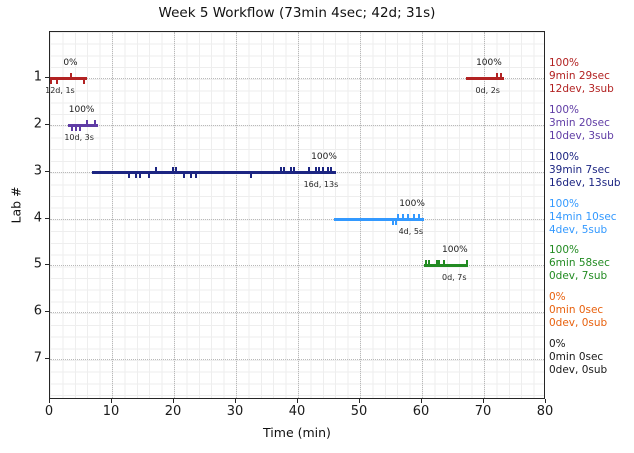 The height and width of the screenshot is (453, 634). I want to click on x-tick-label: 30, so click(235, 411).